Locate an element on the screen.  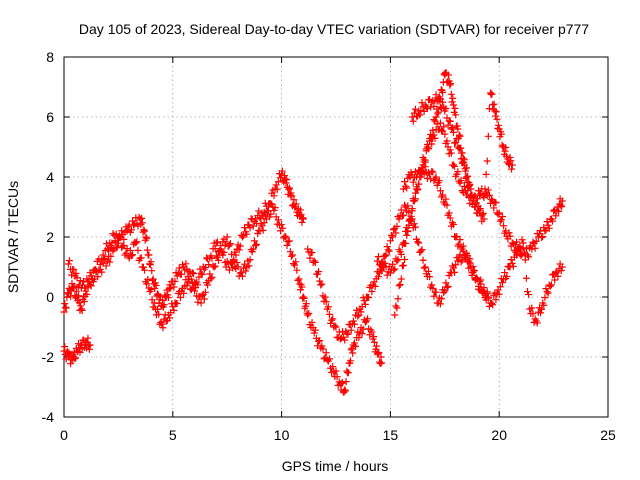
y-tick-label: 2 is located at coordinates (50, 237).